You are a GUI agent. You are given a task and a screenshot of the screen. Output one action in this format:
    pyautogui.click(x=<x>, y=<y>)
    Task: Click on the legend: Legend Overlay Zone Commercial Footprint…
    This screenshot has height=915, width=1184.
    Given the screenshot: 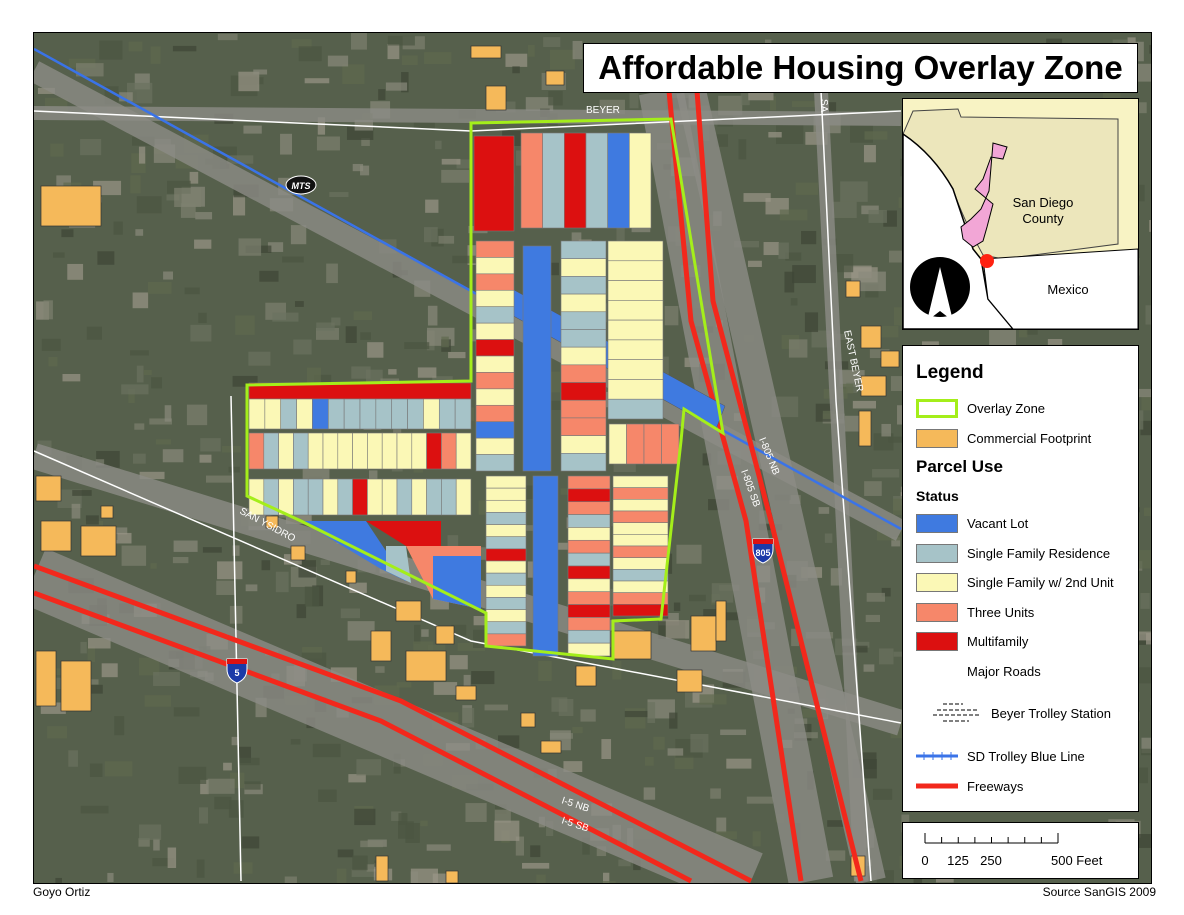 What is the action you would take?
    pyautogui.click(x=1020, y=578)
    